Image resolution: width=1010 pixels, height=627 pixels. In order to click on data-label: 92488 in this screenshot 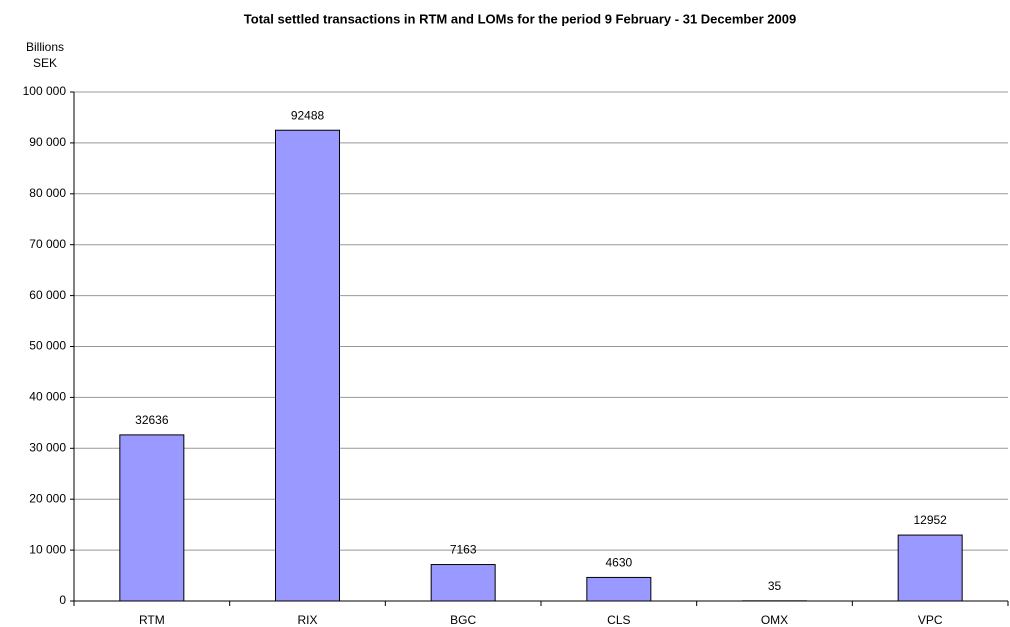, I will do `click(308, 115)`.